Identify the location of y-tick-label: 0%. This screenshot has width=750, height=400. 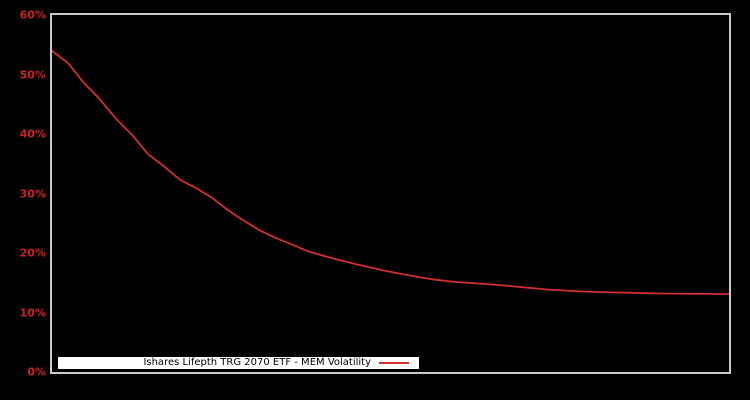
(36, 372).